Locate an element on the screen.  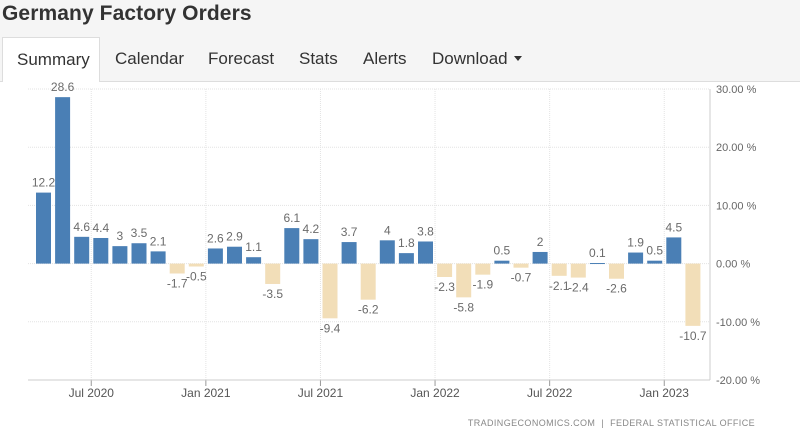
data-label: -2.3 is located at coordinates (444, 287).